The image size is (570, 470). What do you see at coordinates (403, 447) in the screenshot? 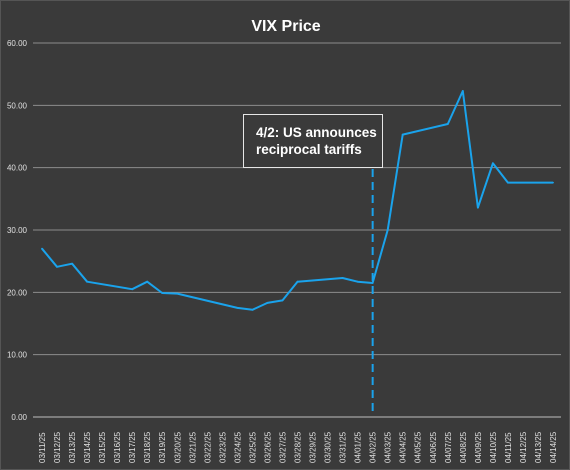
I see `x-tick-label: 04/04/25` at bounding box center [403, 447].